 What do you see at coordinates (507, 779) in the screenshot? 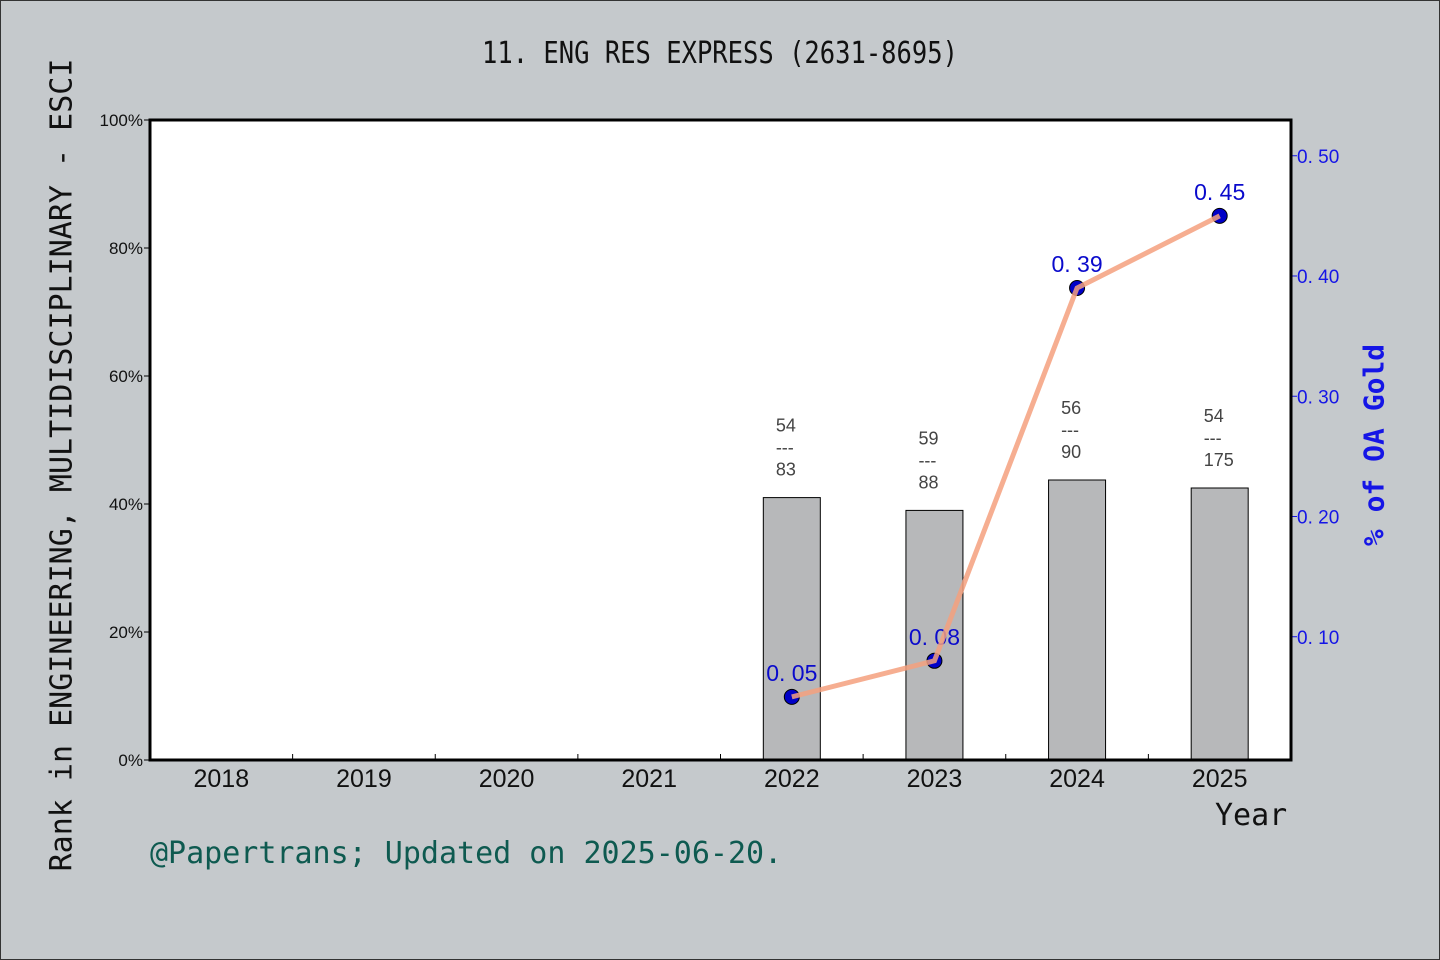
I see `x-tick-label: 2020` at bounding box center [507, 779].